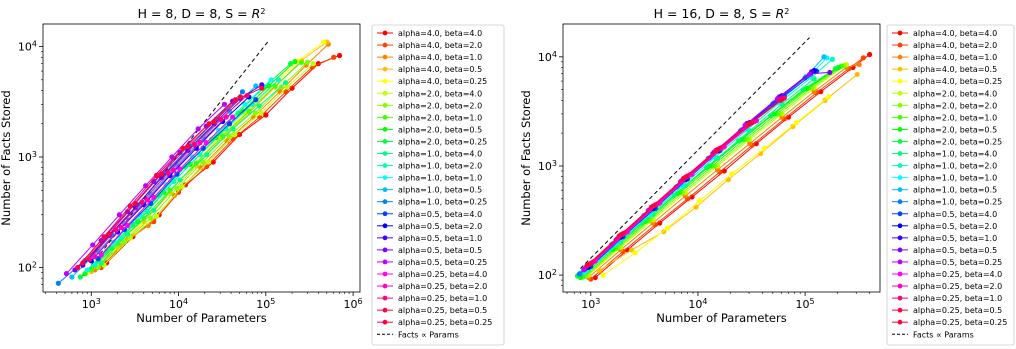  I want to click on reference-line, so click(176, 158).